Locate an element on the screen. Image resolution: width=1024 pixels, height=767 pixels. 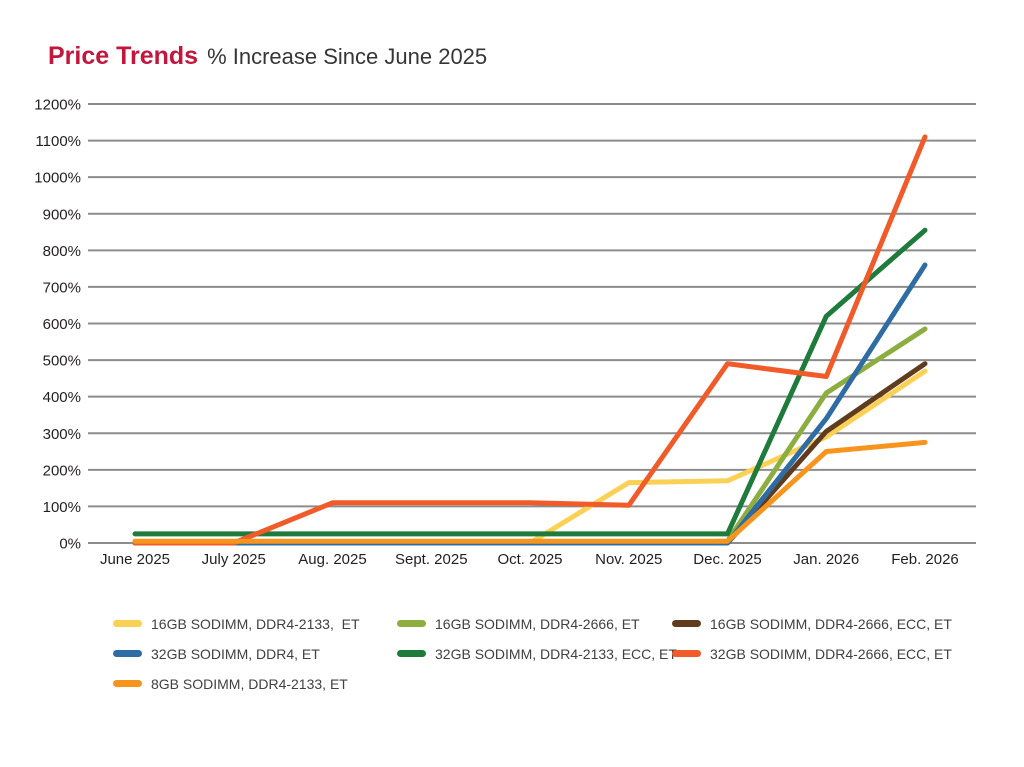
page-title-accent: Price Trends is located at coordinates (123, 56).